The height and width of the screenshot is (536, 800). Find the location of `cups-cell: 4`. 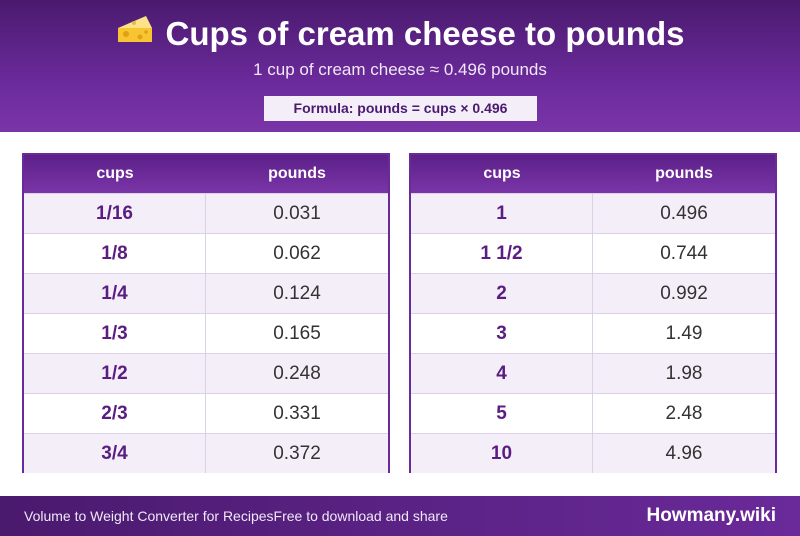

cups-cell: 4 is located at coordinates (502, 373).